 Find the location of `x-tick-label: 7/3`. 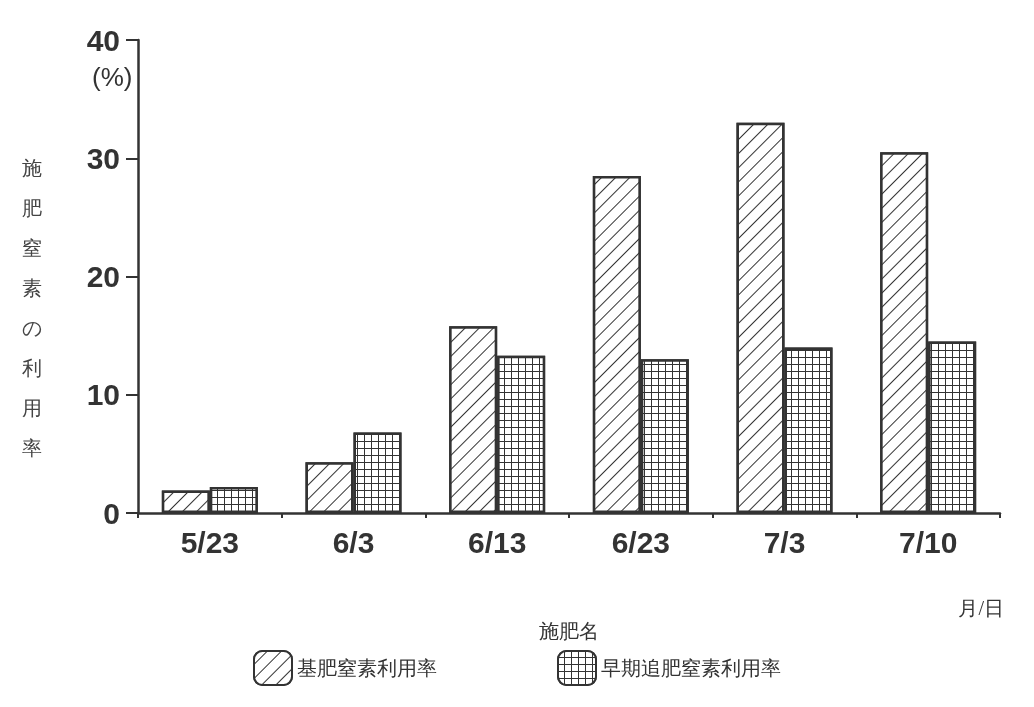

x-tick-label: 7/3 is located at coordinates (784, 542).